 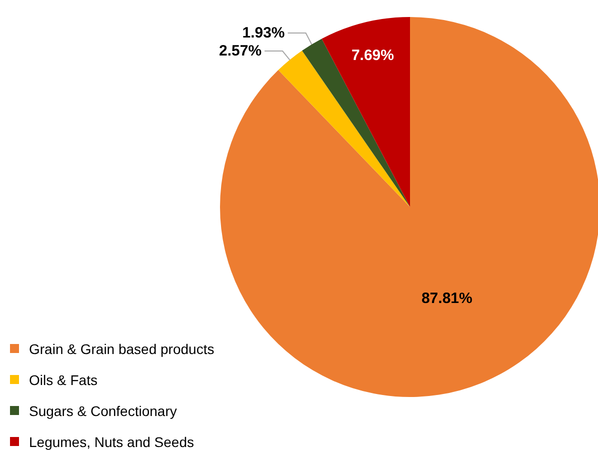 I want to click on data-label: 2.57%, so click(x=240, y=51).